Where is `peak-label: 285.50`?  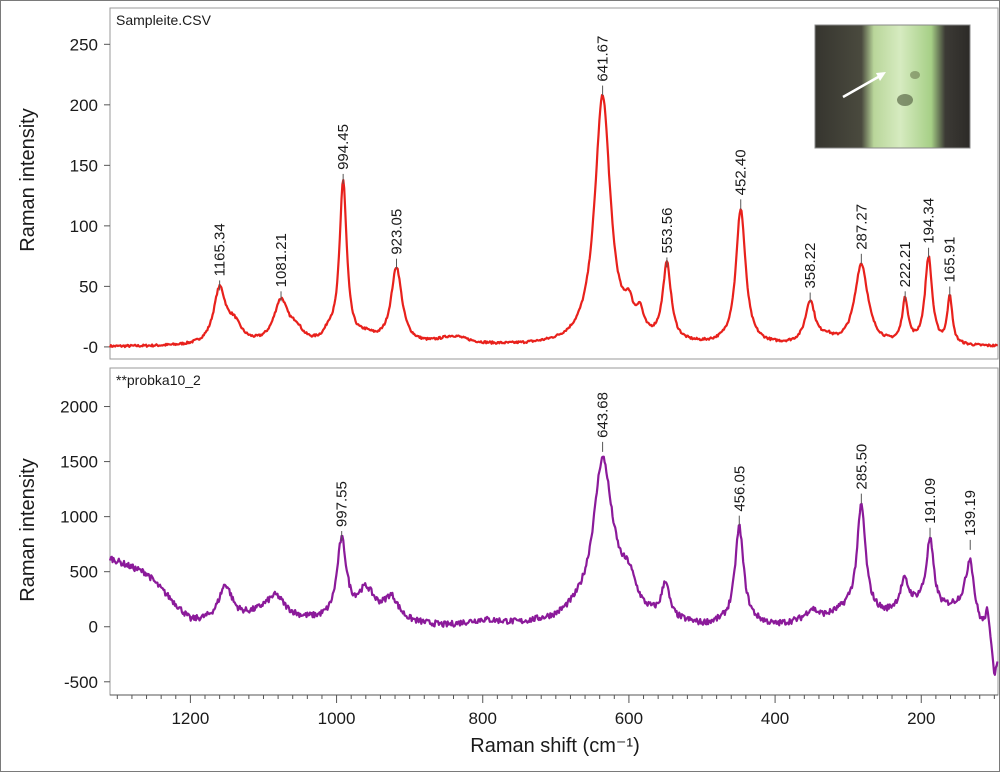
peak-label: 285.50 is located at coordinates (861, 467).